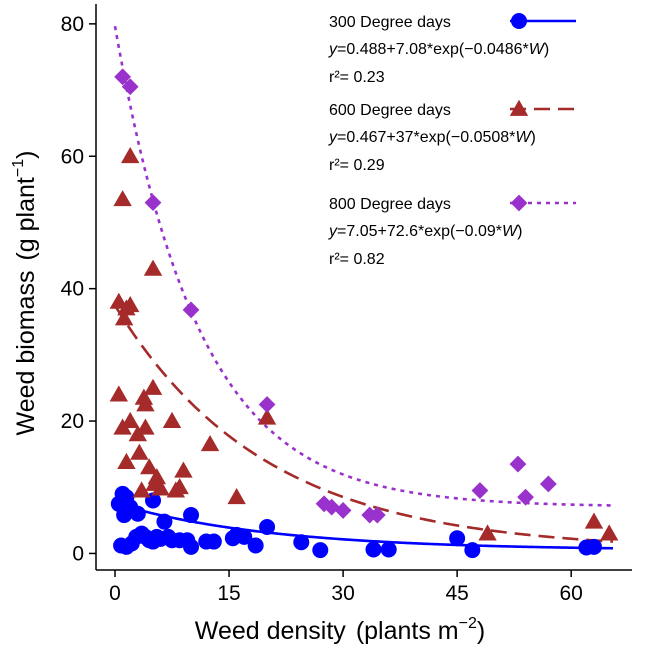 The height and width of the screenshot is (647, 650). I want to click on y-axis-unit: g plant, so click(26, 214).